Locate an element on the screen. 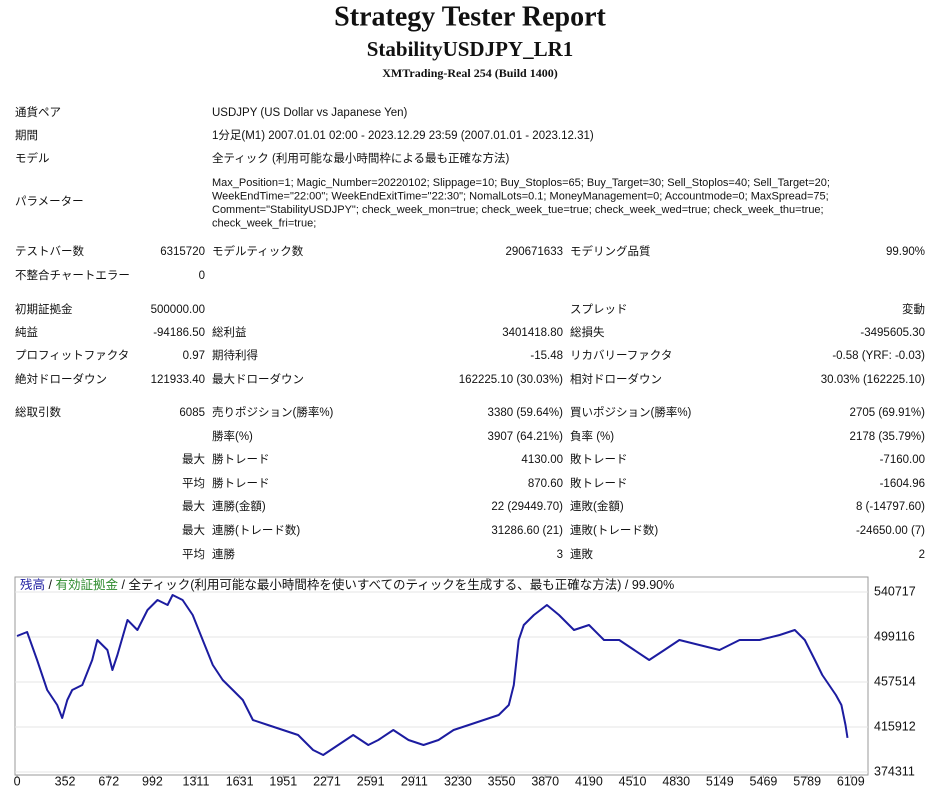  cell-label: モデルティック数 is located at coordinates (258, 251).